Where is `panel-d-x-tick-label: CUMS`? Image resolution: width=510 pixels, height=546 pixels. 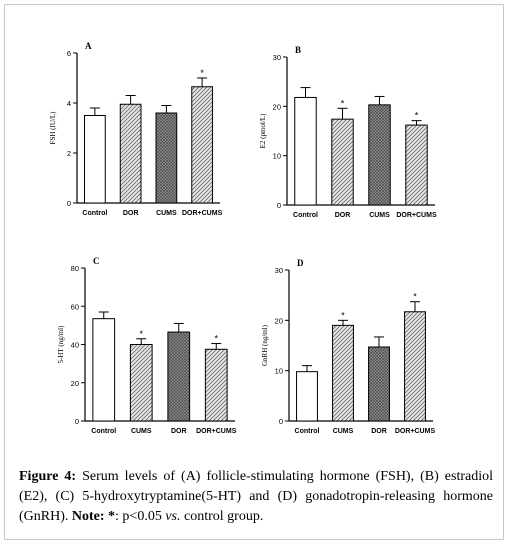 panel-d-x-tick-label: CUMS is located at coordinates (343, 431).